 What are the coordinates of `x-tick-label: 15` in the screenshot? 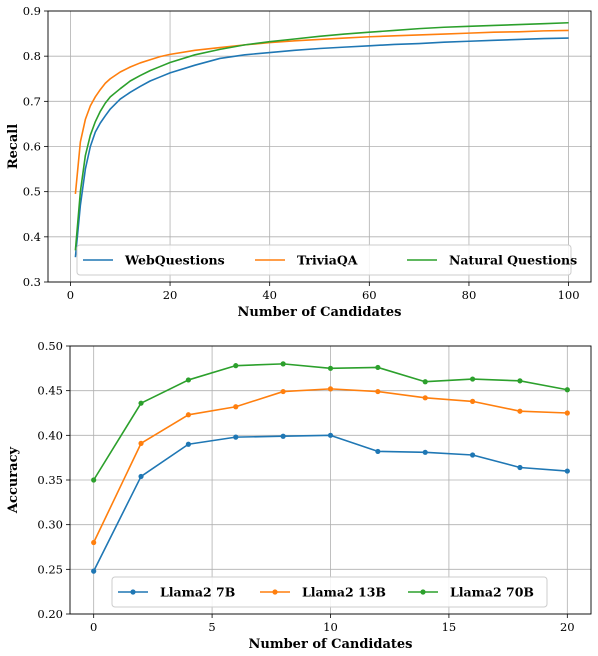 It's located at (449, 627).